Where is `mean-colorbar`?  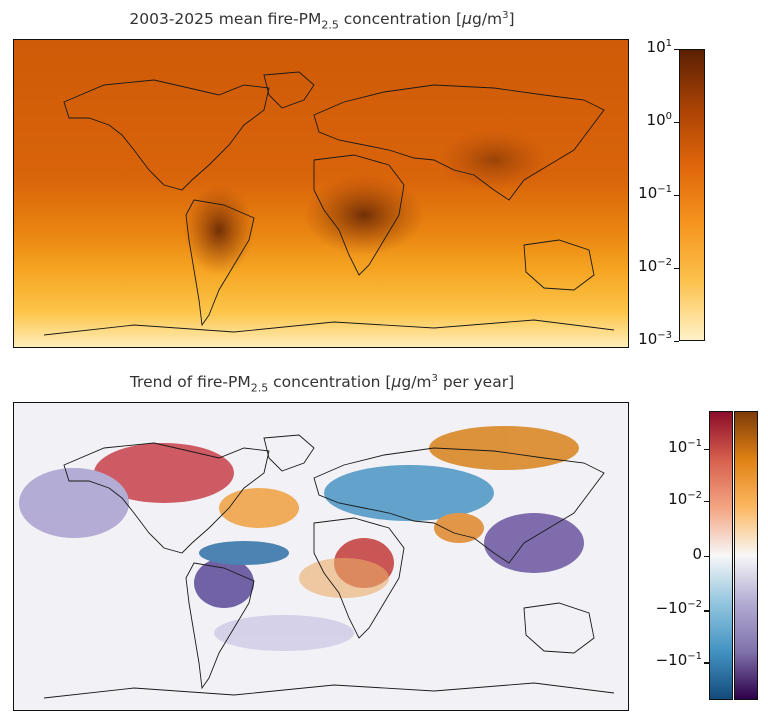 mean-colorbar is located at coordinates (692, 195).